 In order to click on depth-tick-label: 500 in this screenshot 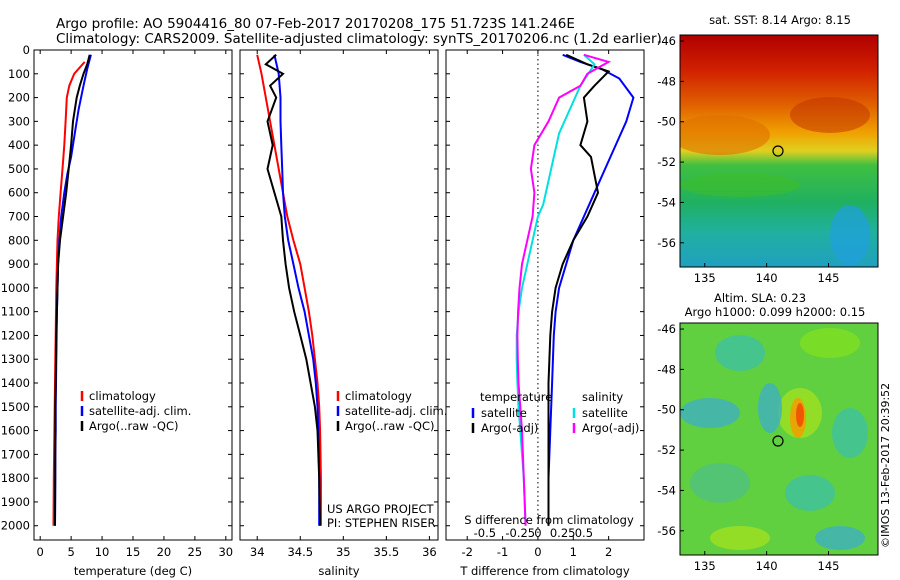, I will do `click(19, 169)`.